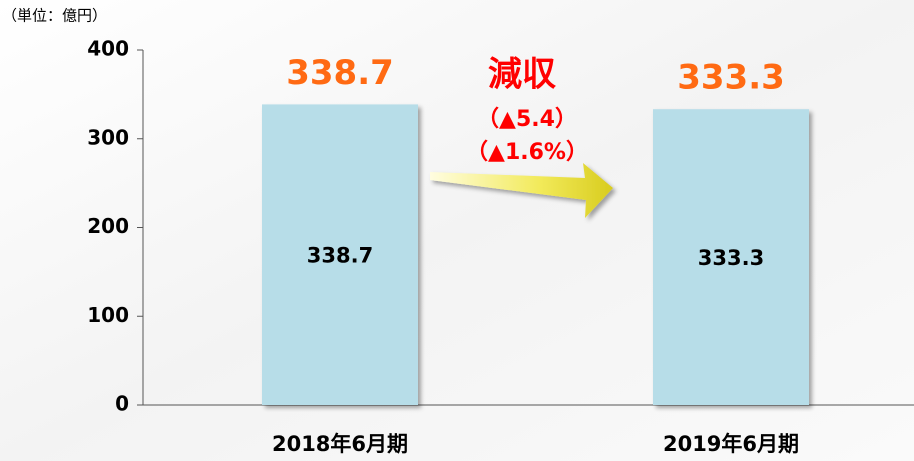 The height and width of the screenshot is (461, 914). I want to click on annotation: （▲1.6%）, so click(527, 152).